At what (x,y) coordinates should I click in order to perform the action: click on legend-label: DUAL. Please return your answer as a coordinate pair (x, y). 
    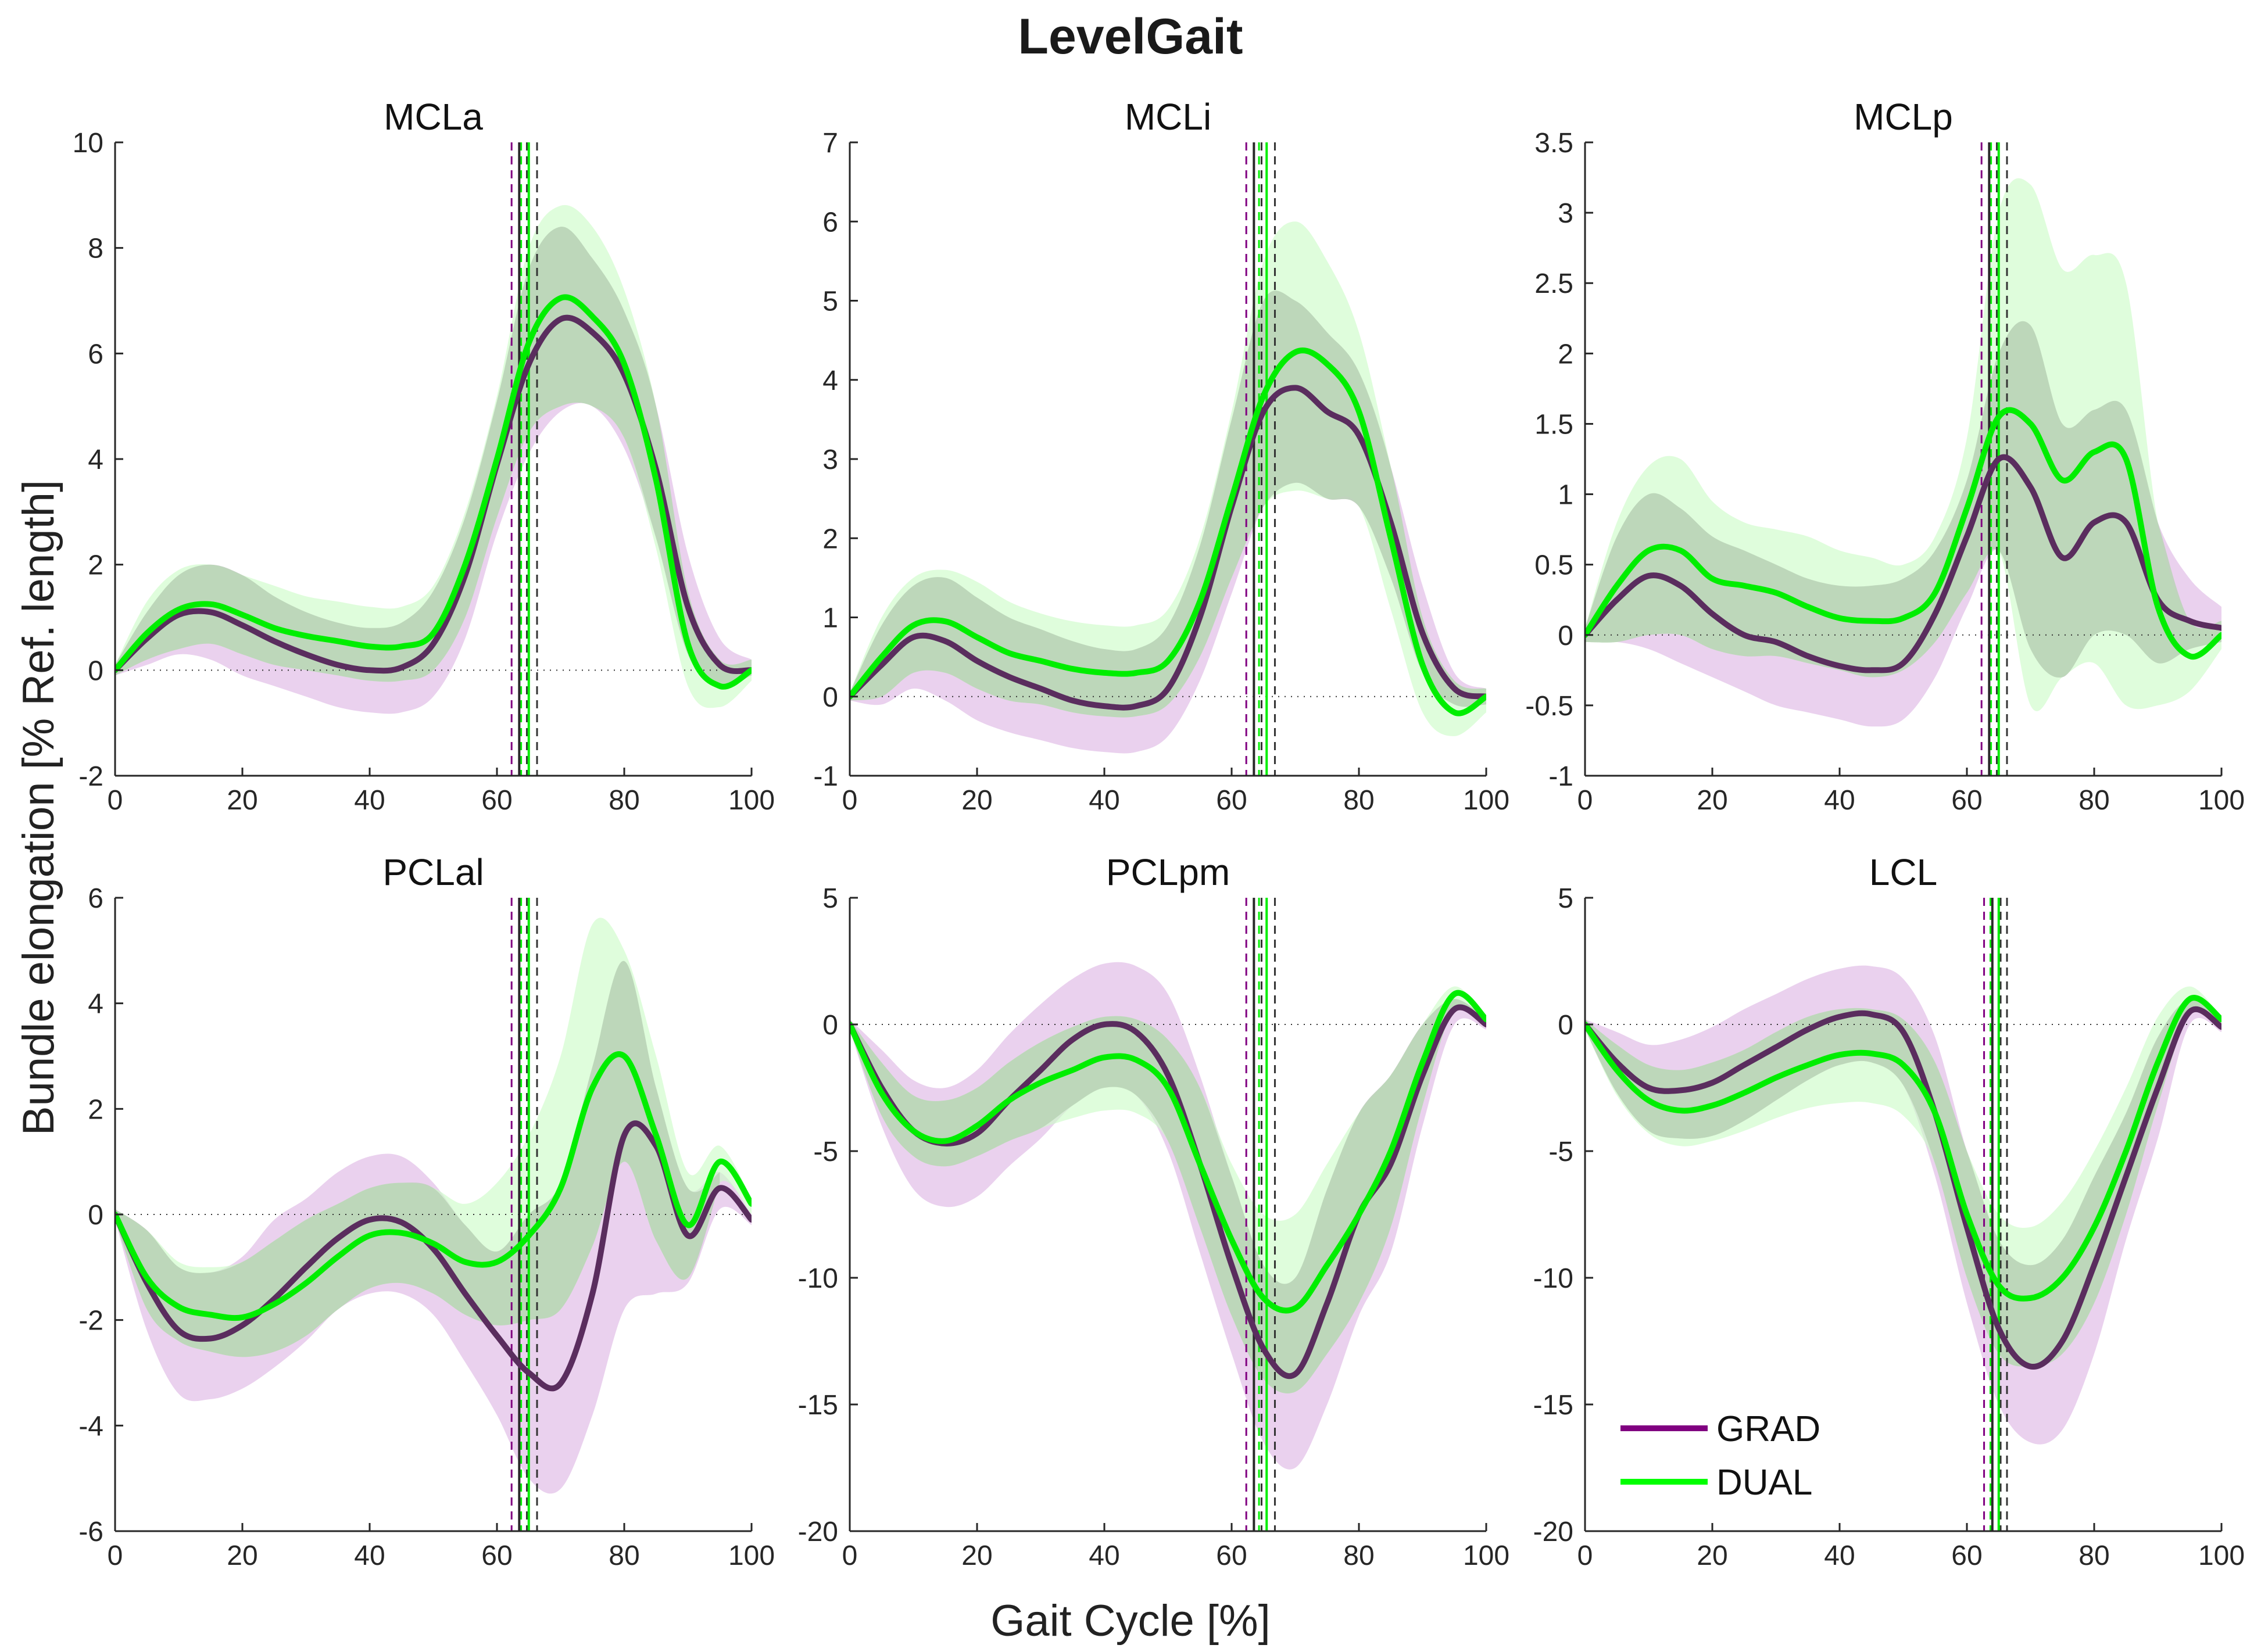
    Looking at the image, I should click on (1764, 1483).